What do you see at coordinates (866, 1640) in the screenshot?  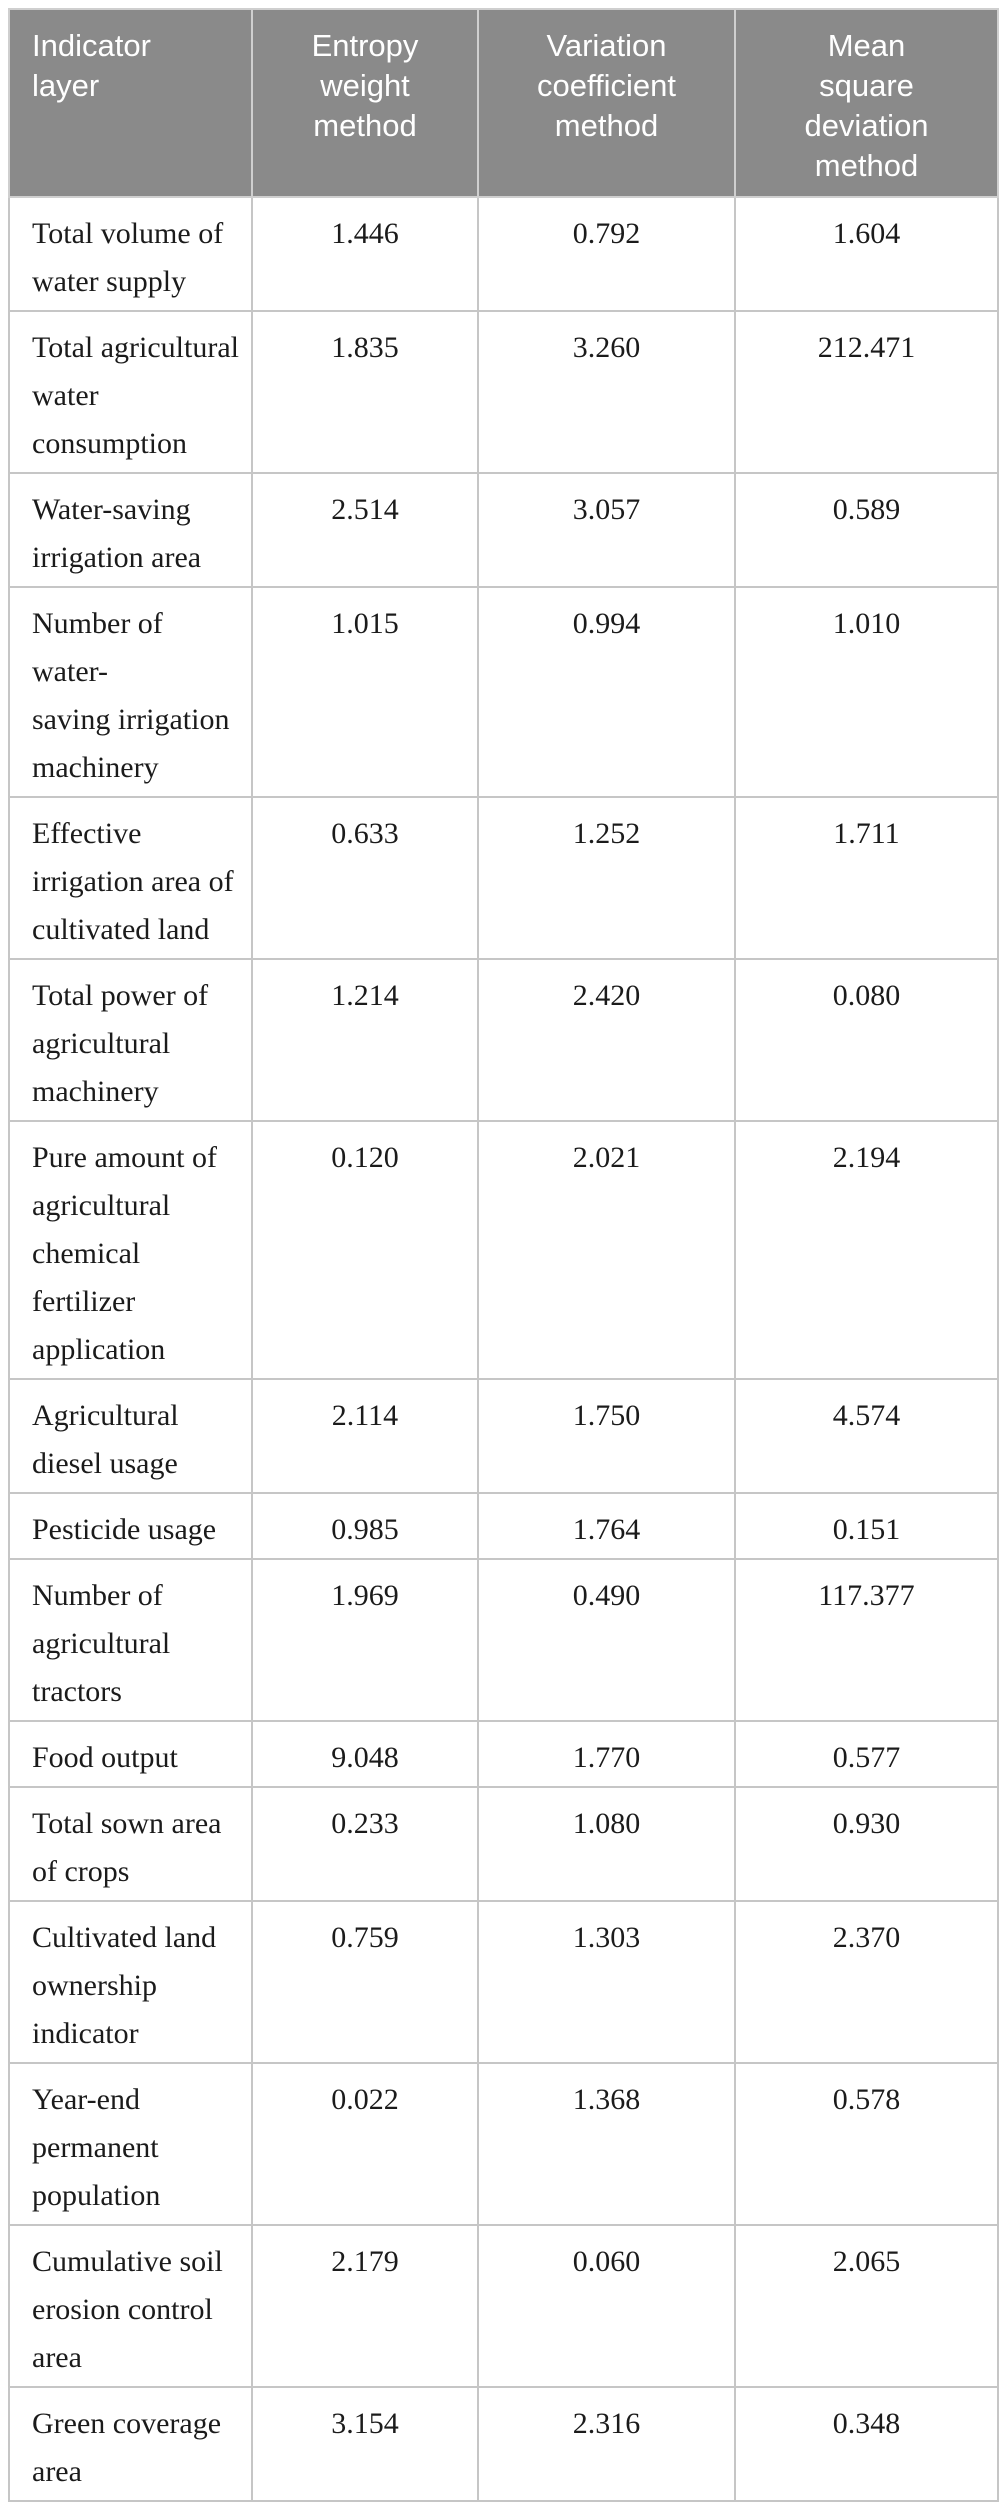 I see `mean-square-deviation-value: 117.377` at bounding box center [866, 1640].